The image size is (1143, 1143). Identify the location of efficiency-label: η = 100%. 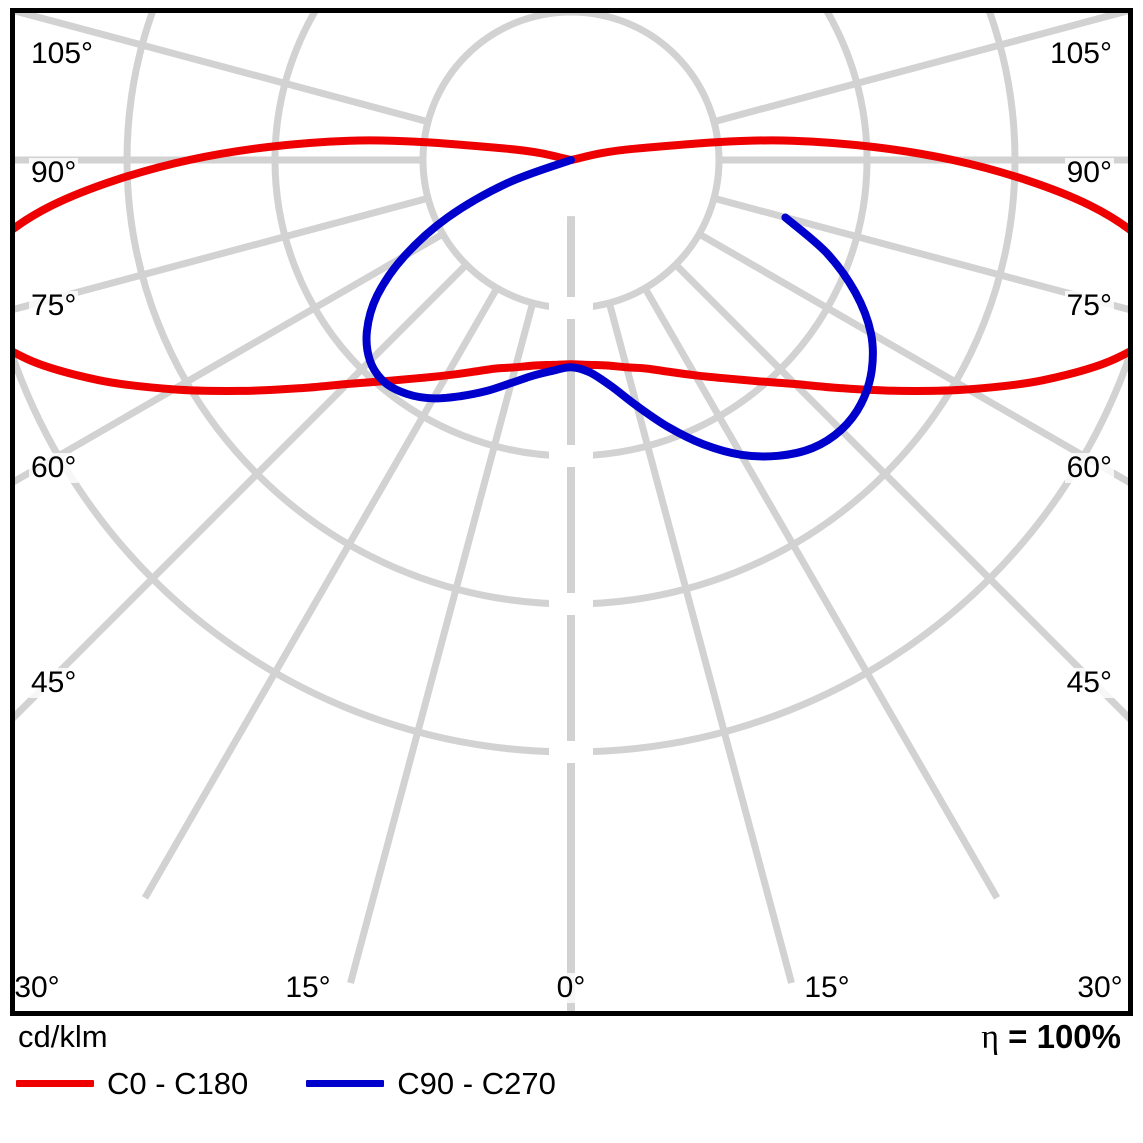
(1051, 1037).